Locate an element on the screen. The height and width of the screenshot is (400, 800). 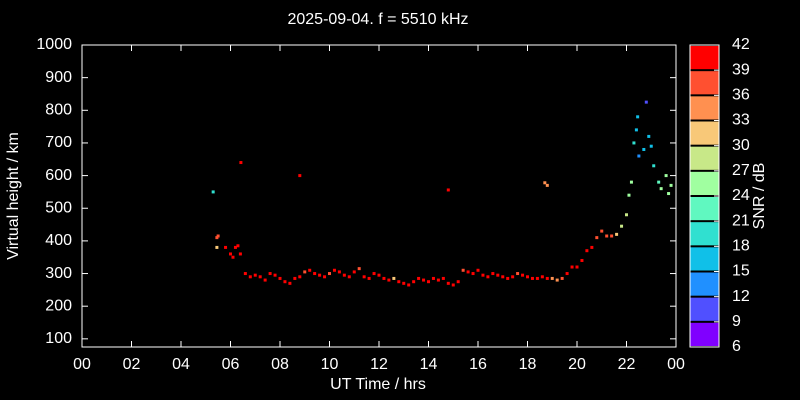
colorbar-tick-label: 21 is located at coordinates (741, 220).